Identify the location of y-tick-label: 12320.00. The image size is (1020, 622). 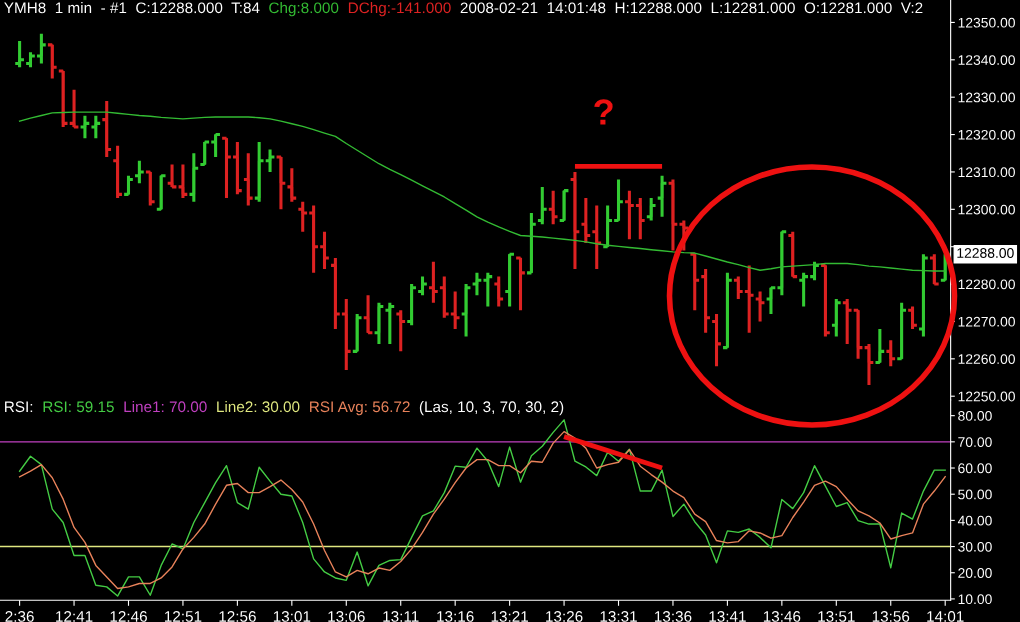
(986, 134).